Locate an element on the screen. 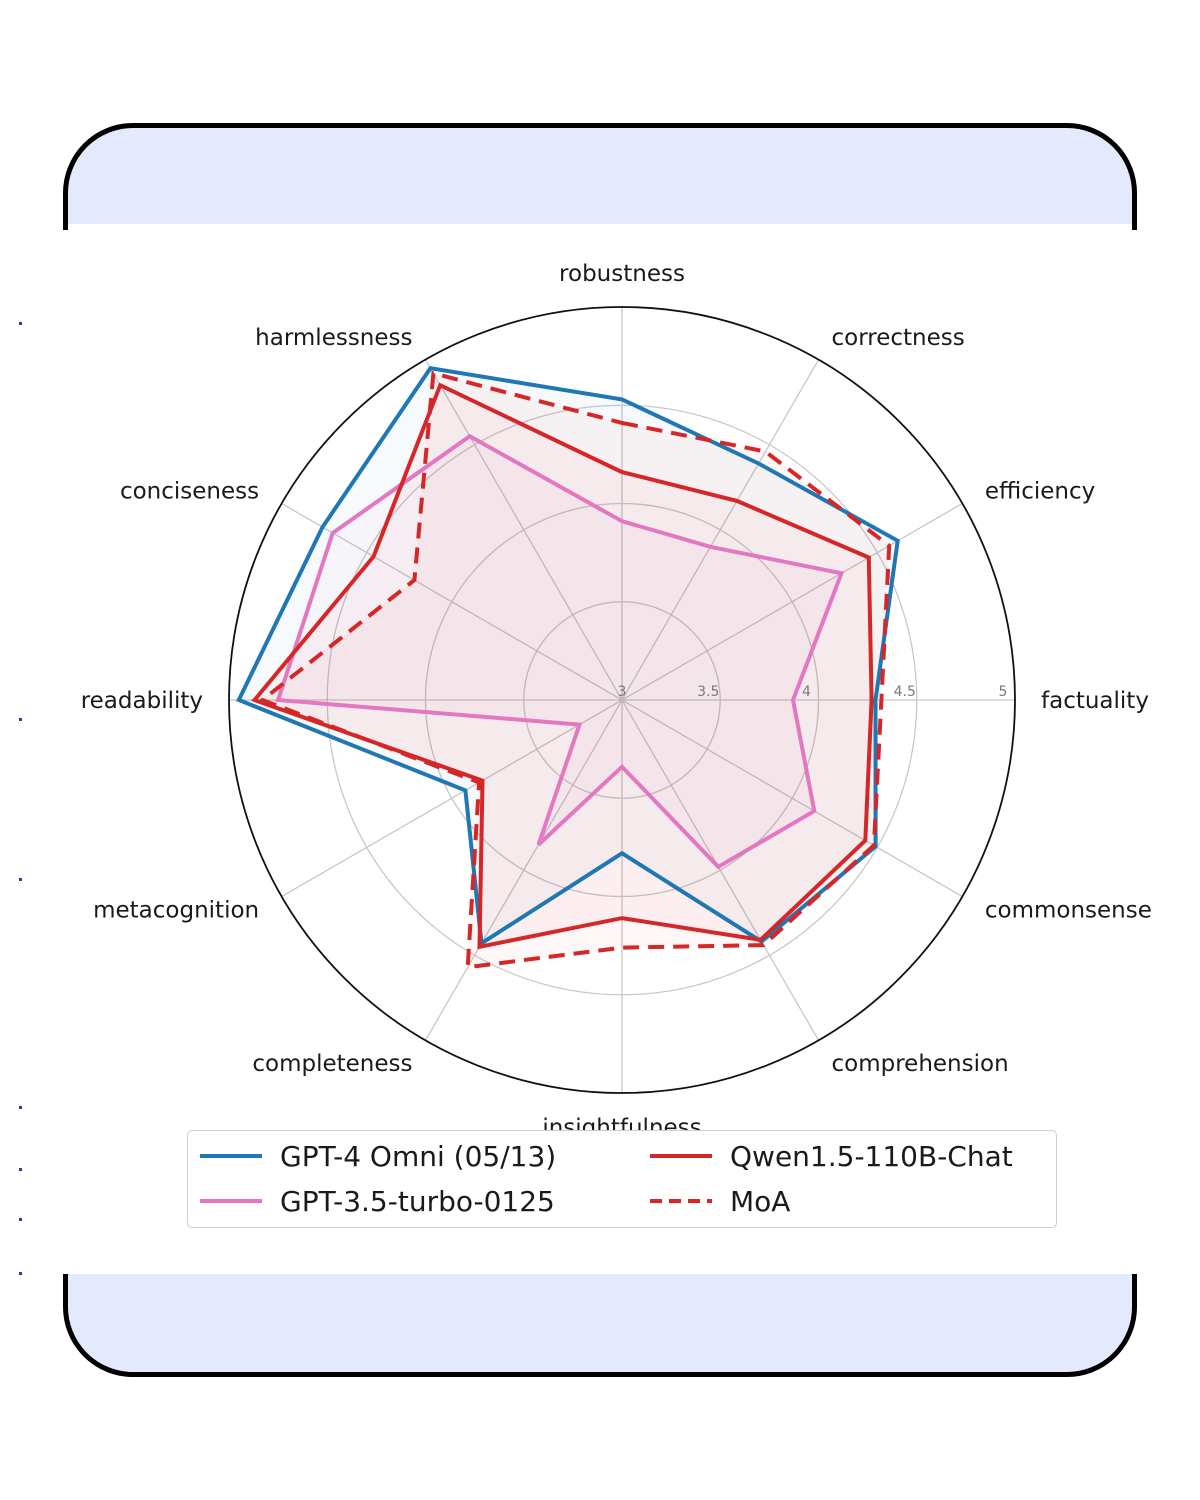 This screenshot has width=1200, height=1500. legend-label-gpt35: GPT-3.5-turbo-0125 is located at coordinates (417, 1201).